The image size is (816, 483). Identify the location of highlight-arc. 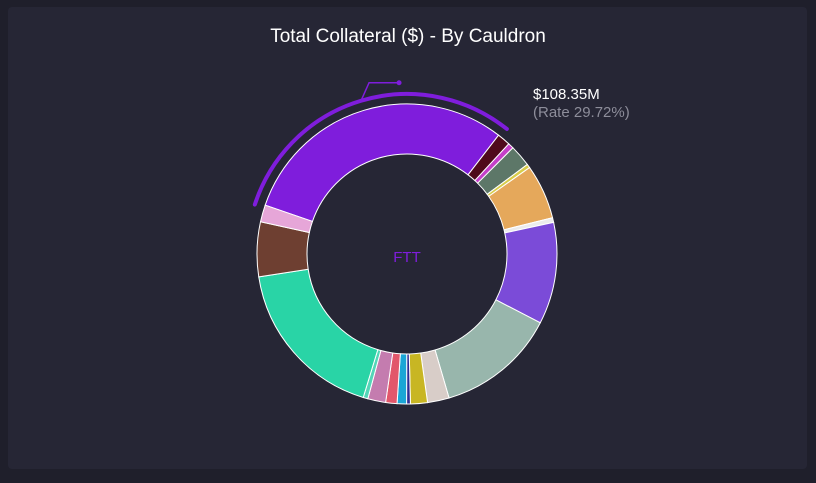
(380, 149).